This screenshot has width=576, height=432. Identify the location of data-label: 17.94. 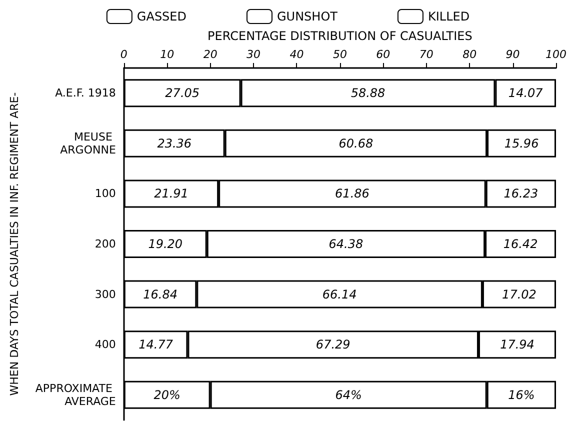
(517, 345).